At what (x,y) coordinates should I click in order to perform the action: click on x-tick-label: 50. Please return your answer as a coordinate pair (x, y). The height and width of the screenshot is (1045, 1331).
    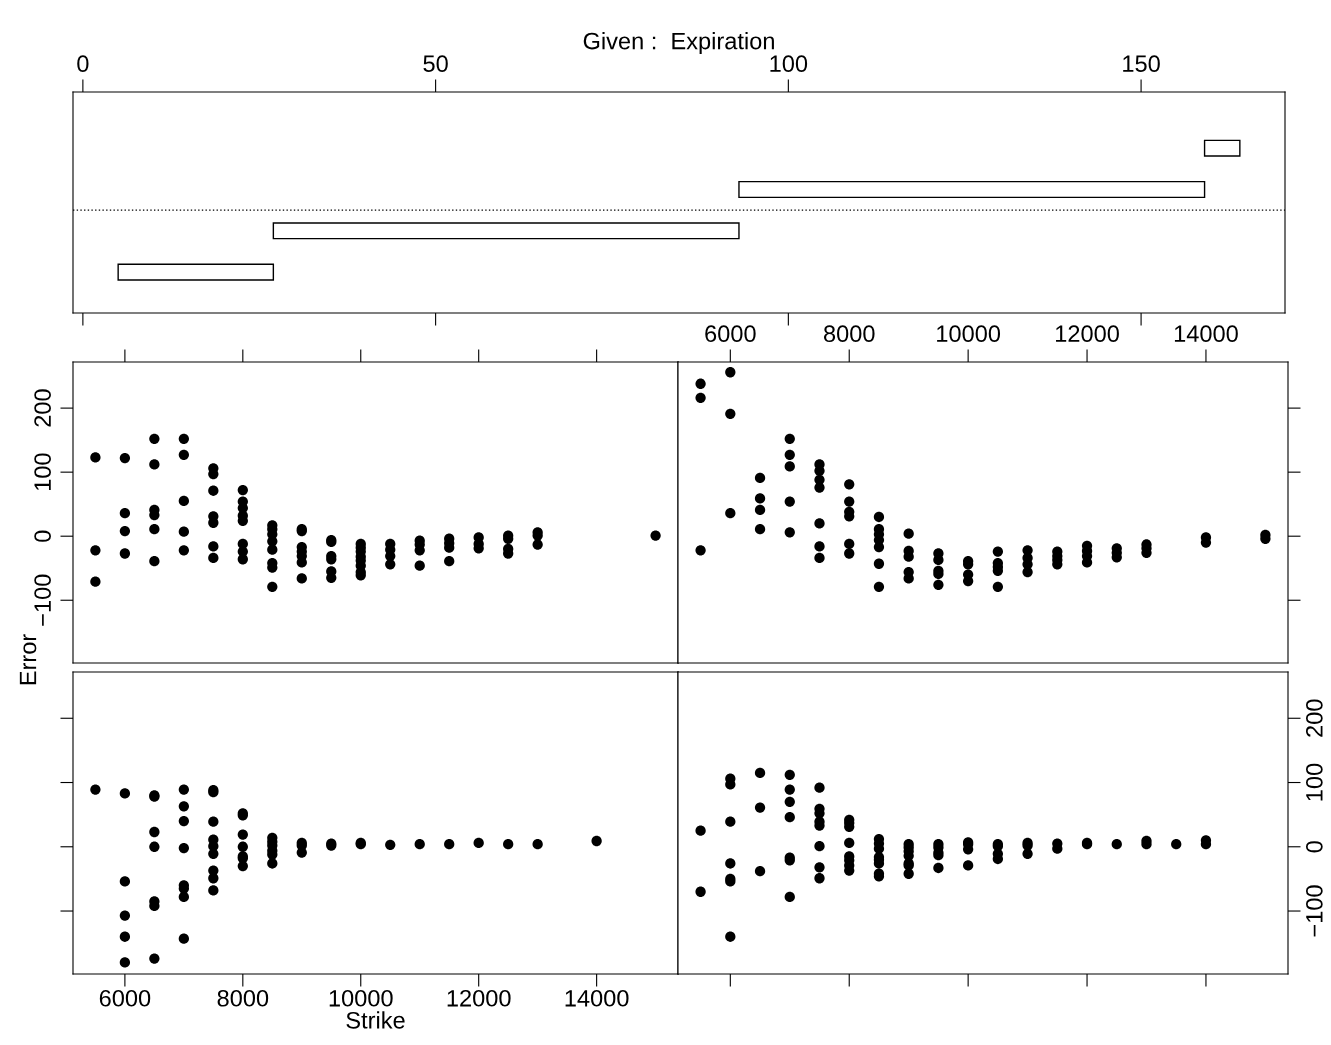
    Looking at the image, I should click on (435, 64).